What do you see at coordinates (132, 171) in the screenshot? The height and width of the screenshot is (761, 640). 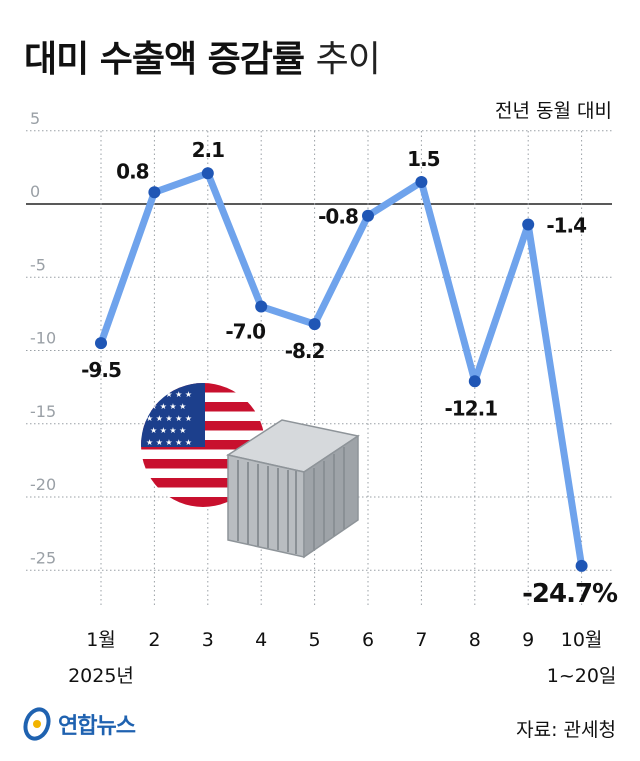 I see `data-label: 0.8` at bounding box center [132, 171].